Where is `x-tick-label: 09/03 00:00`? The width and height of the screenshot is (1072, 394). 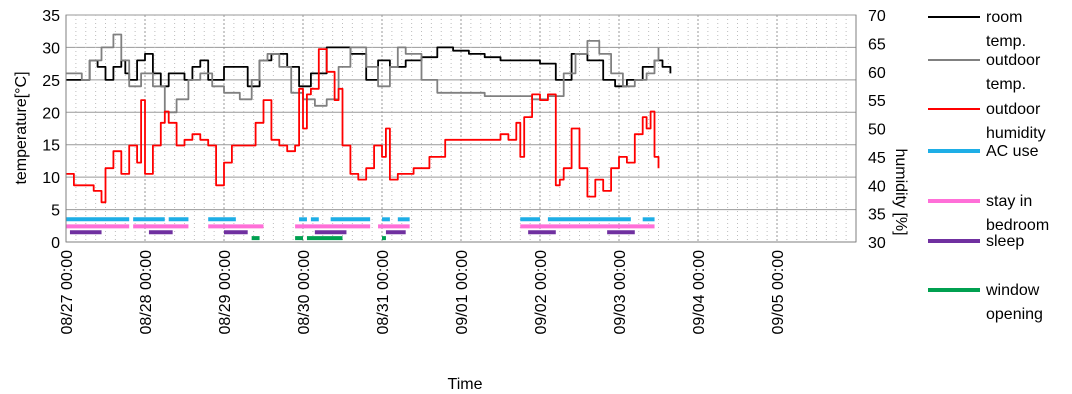 x-tick-label: 09/03 00:00 is located at coordinates (620, 292).